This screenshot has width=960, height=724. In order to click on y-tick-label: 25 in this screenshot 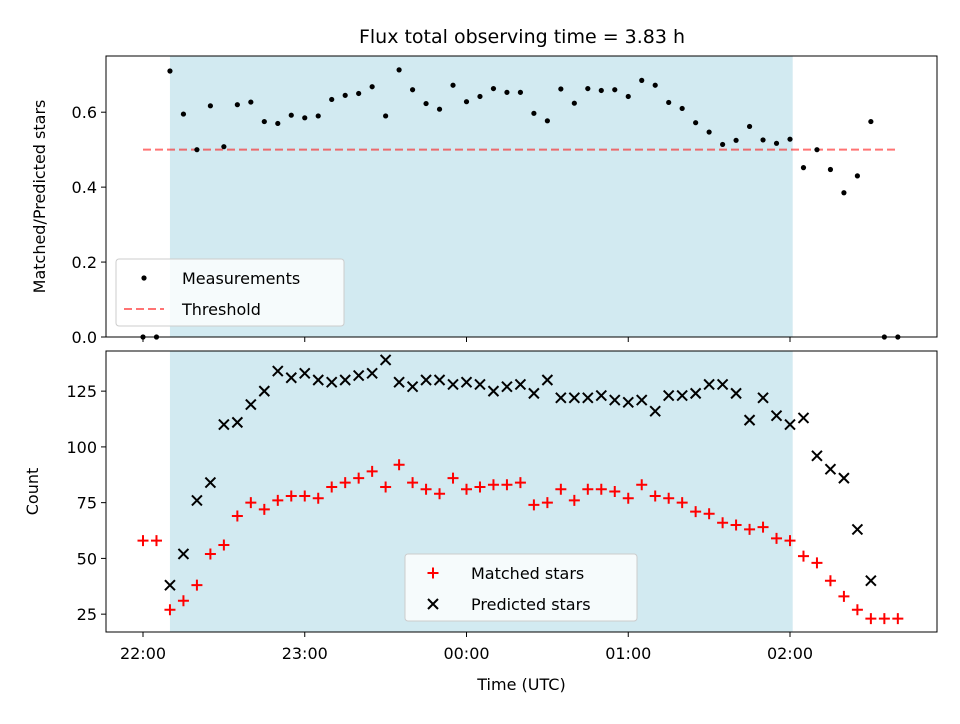, I will do `click(87, 614)`.